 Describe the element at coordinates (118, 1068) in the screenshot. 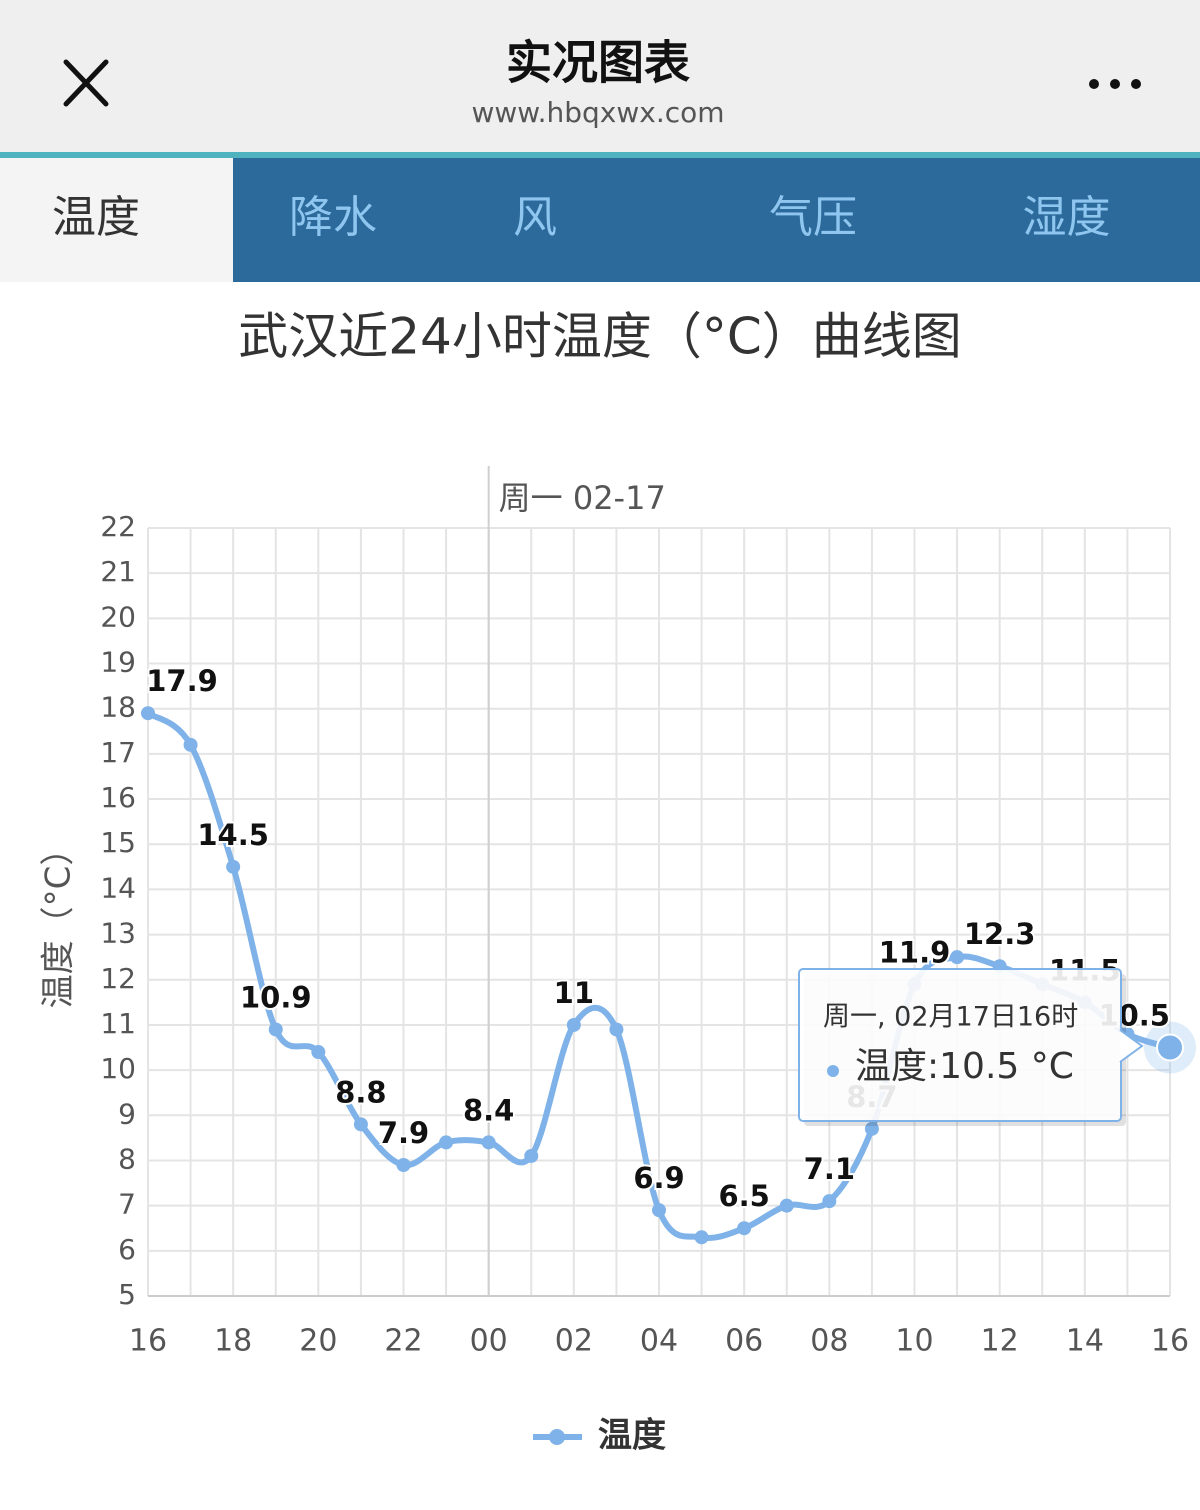

I see `y-tick-label: 10` at that location.